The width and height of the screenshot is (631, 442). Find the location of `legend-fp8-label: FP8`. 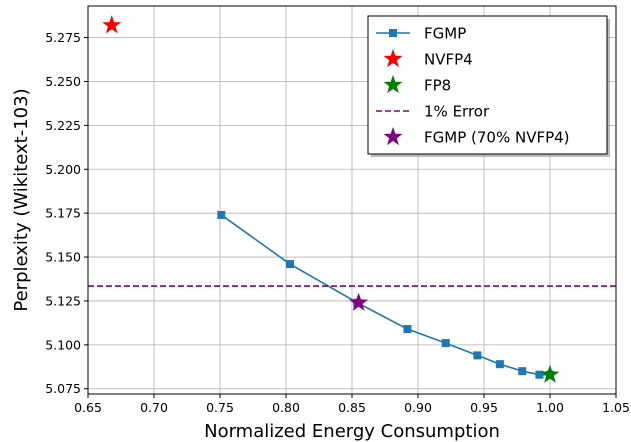

legend-fp8-label: FP8 is located at coordinates (437, 86).